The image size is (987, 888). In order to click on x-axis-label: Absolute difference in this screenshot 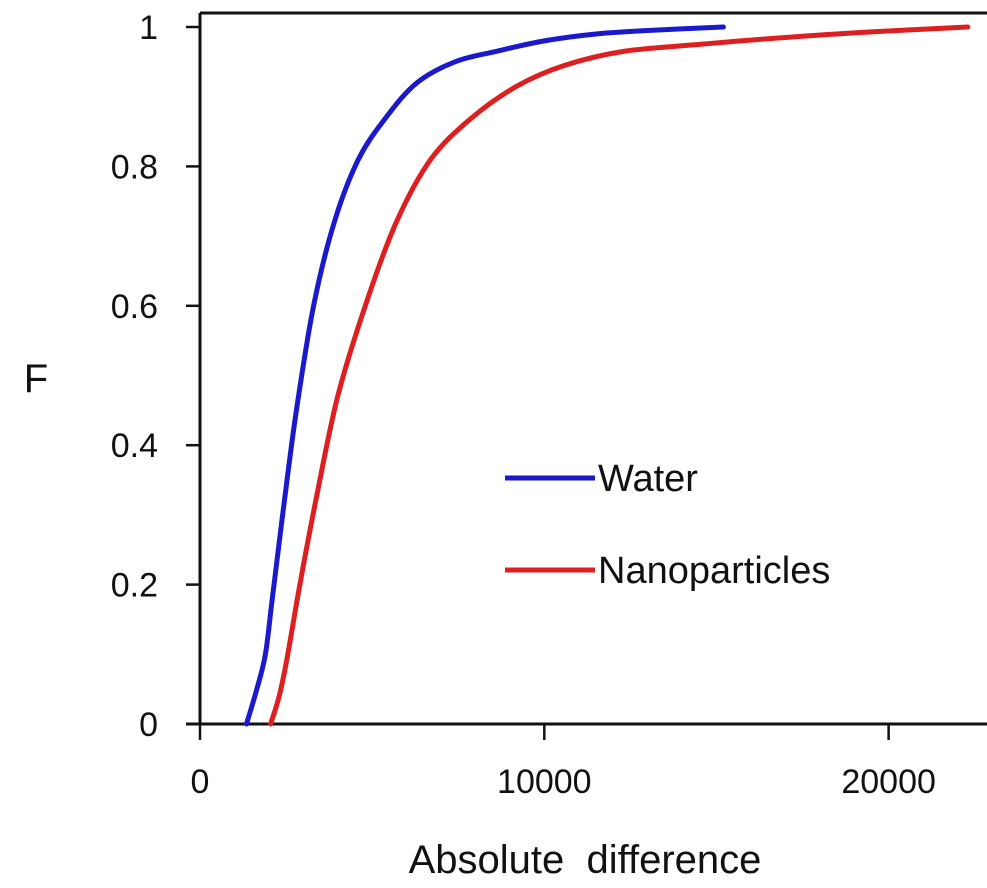, I will do `click(585, 860)`.